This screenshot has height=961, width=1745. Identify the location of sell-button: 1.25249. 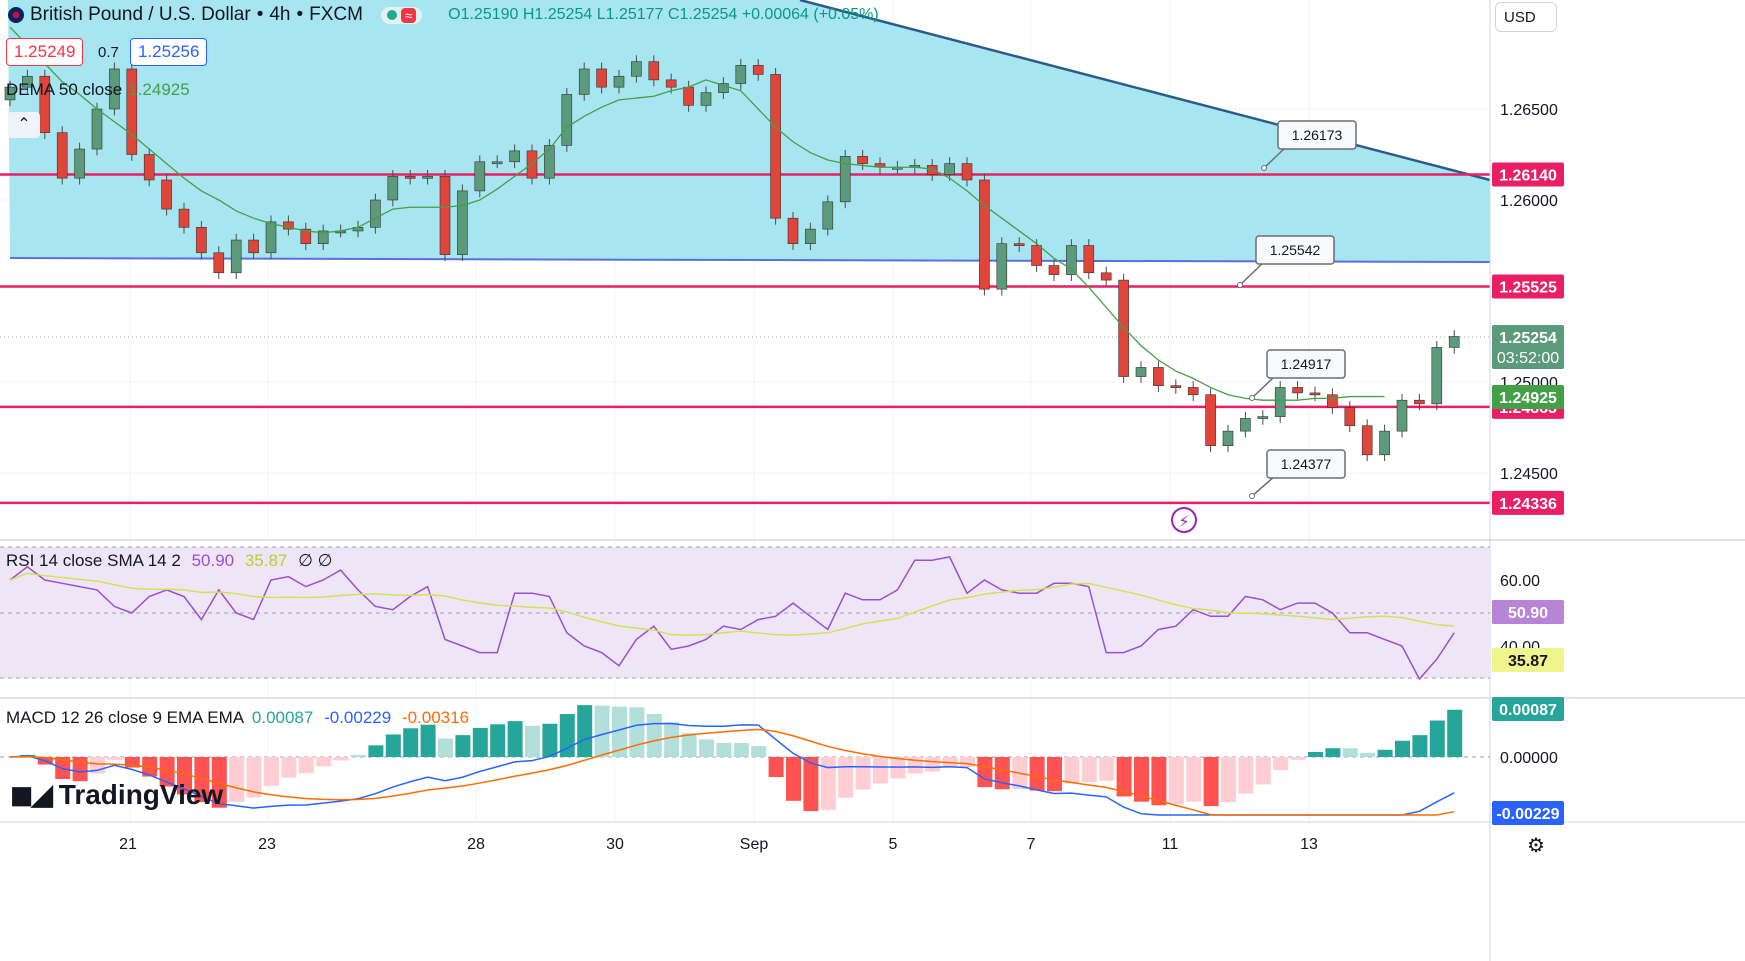
(45, 52).